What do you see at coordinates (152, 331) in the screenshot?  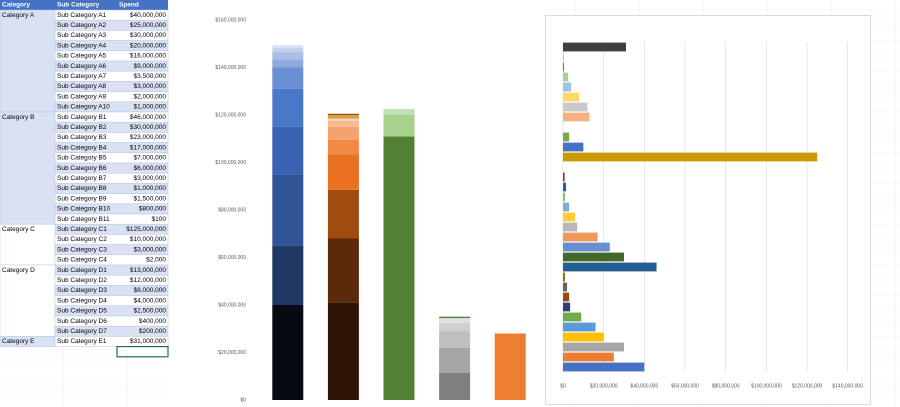 I see `spend: $200,000` at bounding box center [152, 331].